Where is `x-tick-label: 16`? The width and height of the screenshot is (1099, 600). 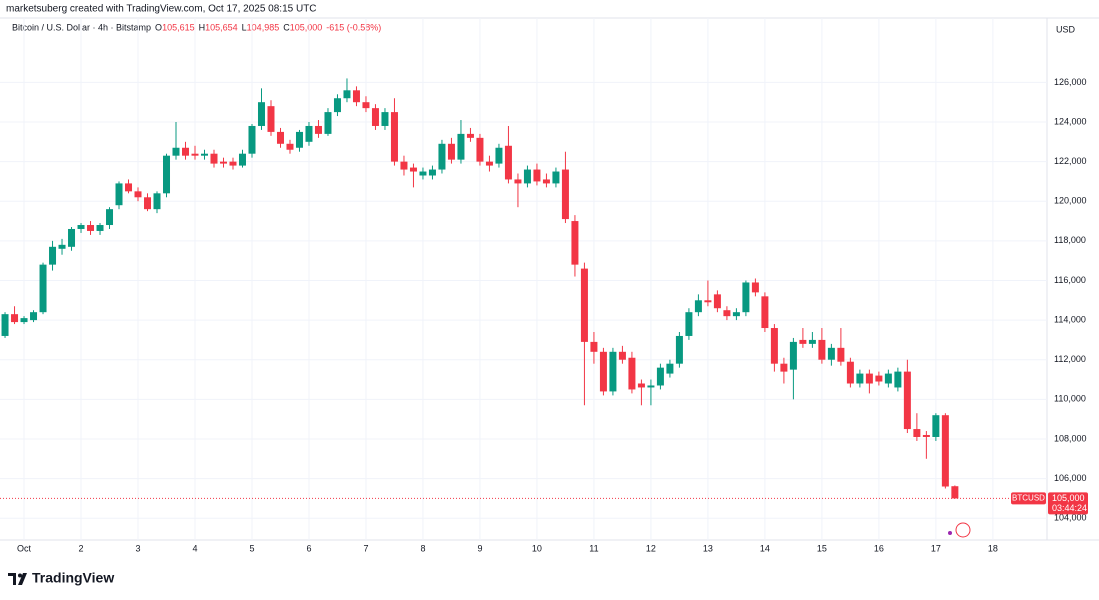 x-tick-label: 16 is located at coordinates (879, 548).